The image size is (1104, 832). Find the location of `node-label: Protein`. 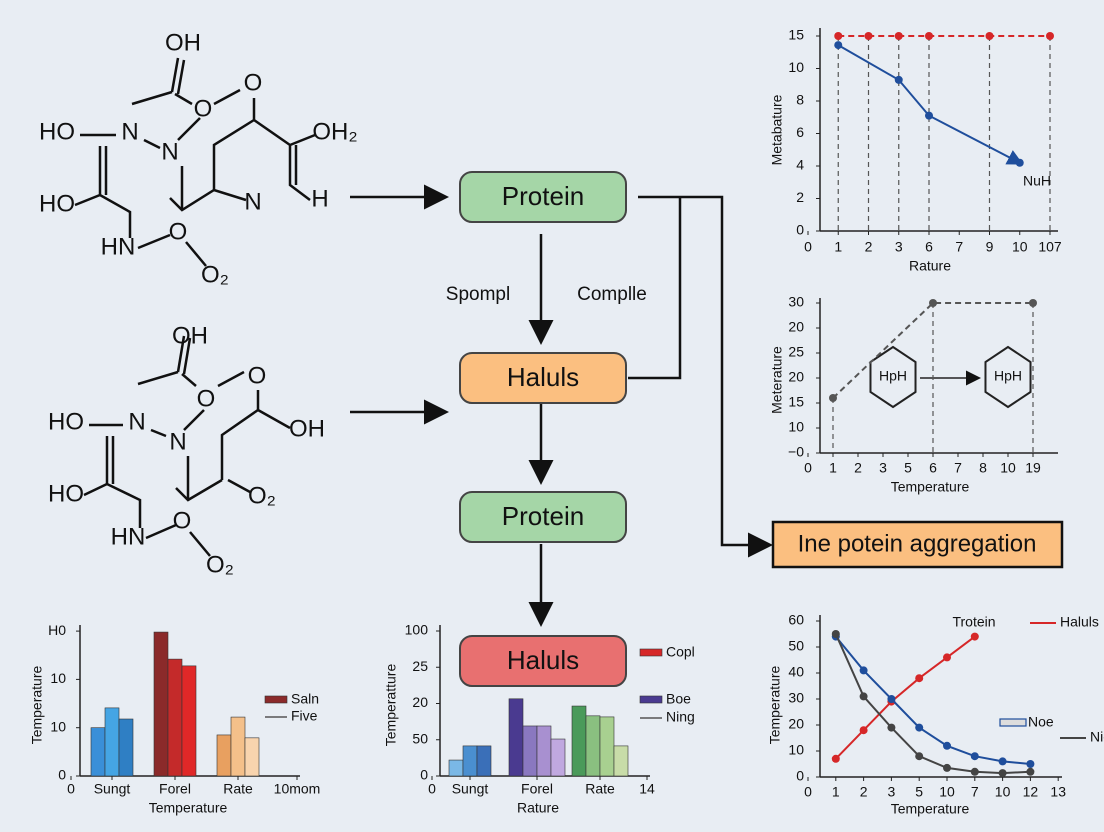

node-label: Protein is located at coordinates (543, 516).